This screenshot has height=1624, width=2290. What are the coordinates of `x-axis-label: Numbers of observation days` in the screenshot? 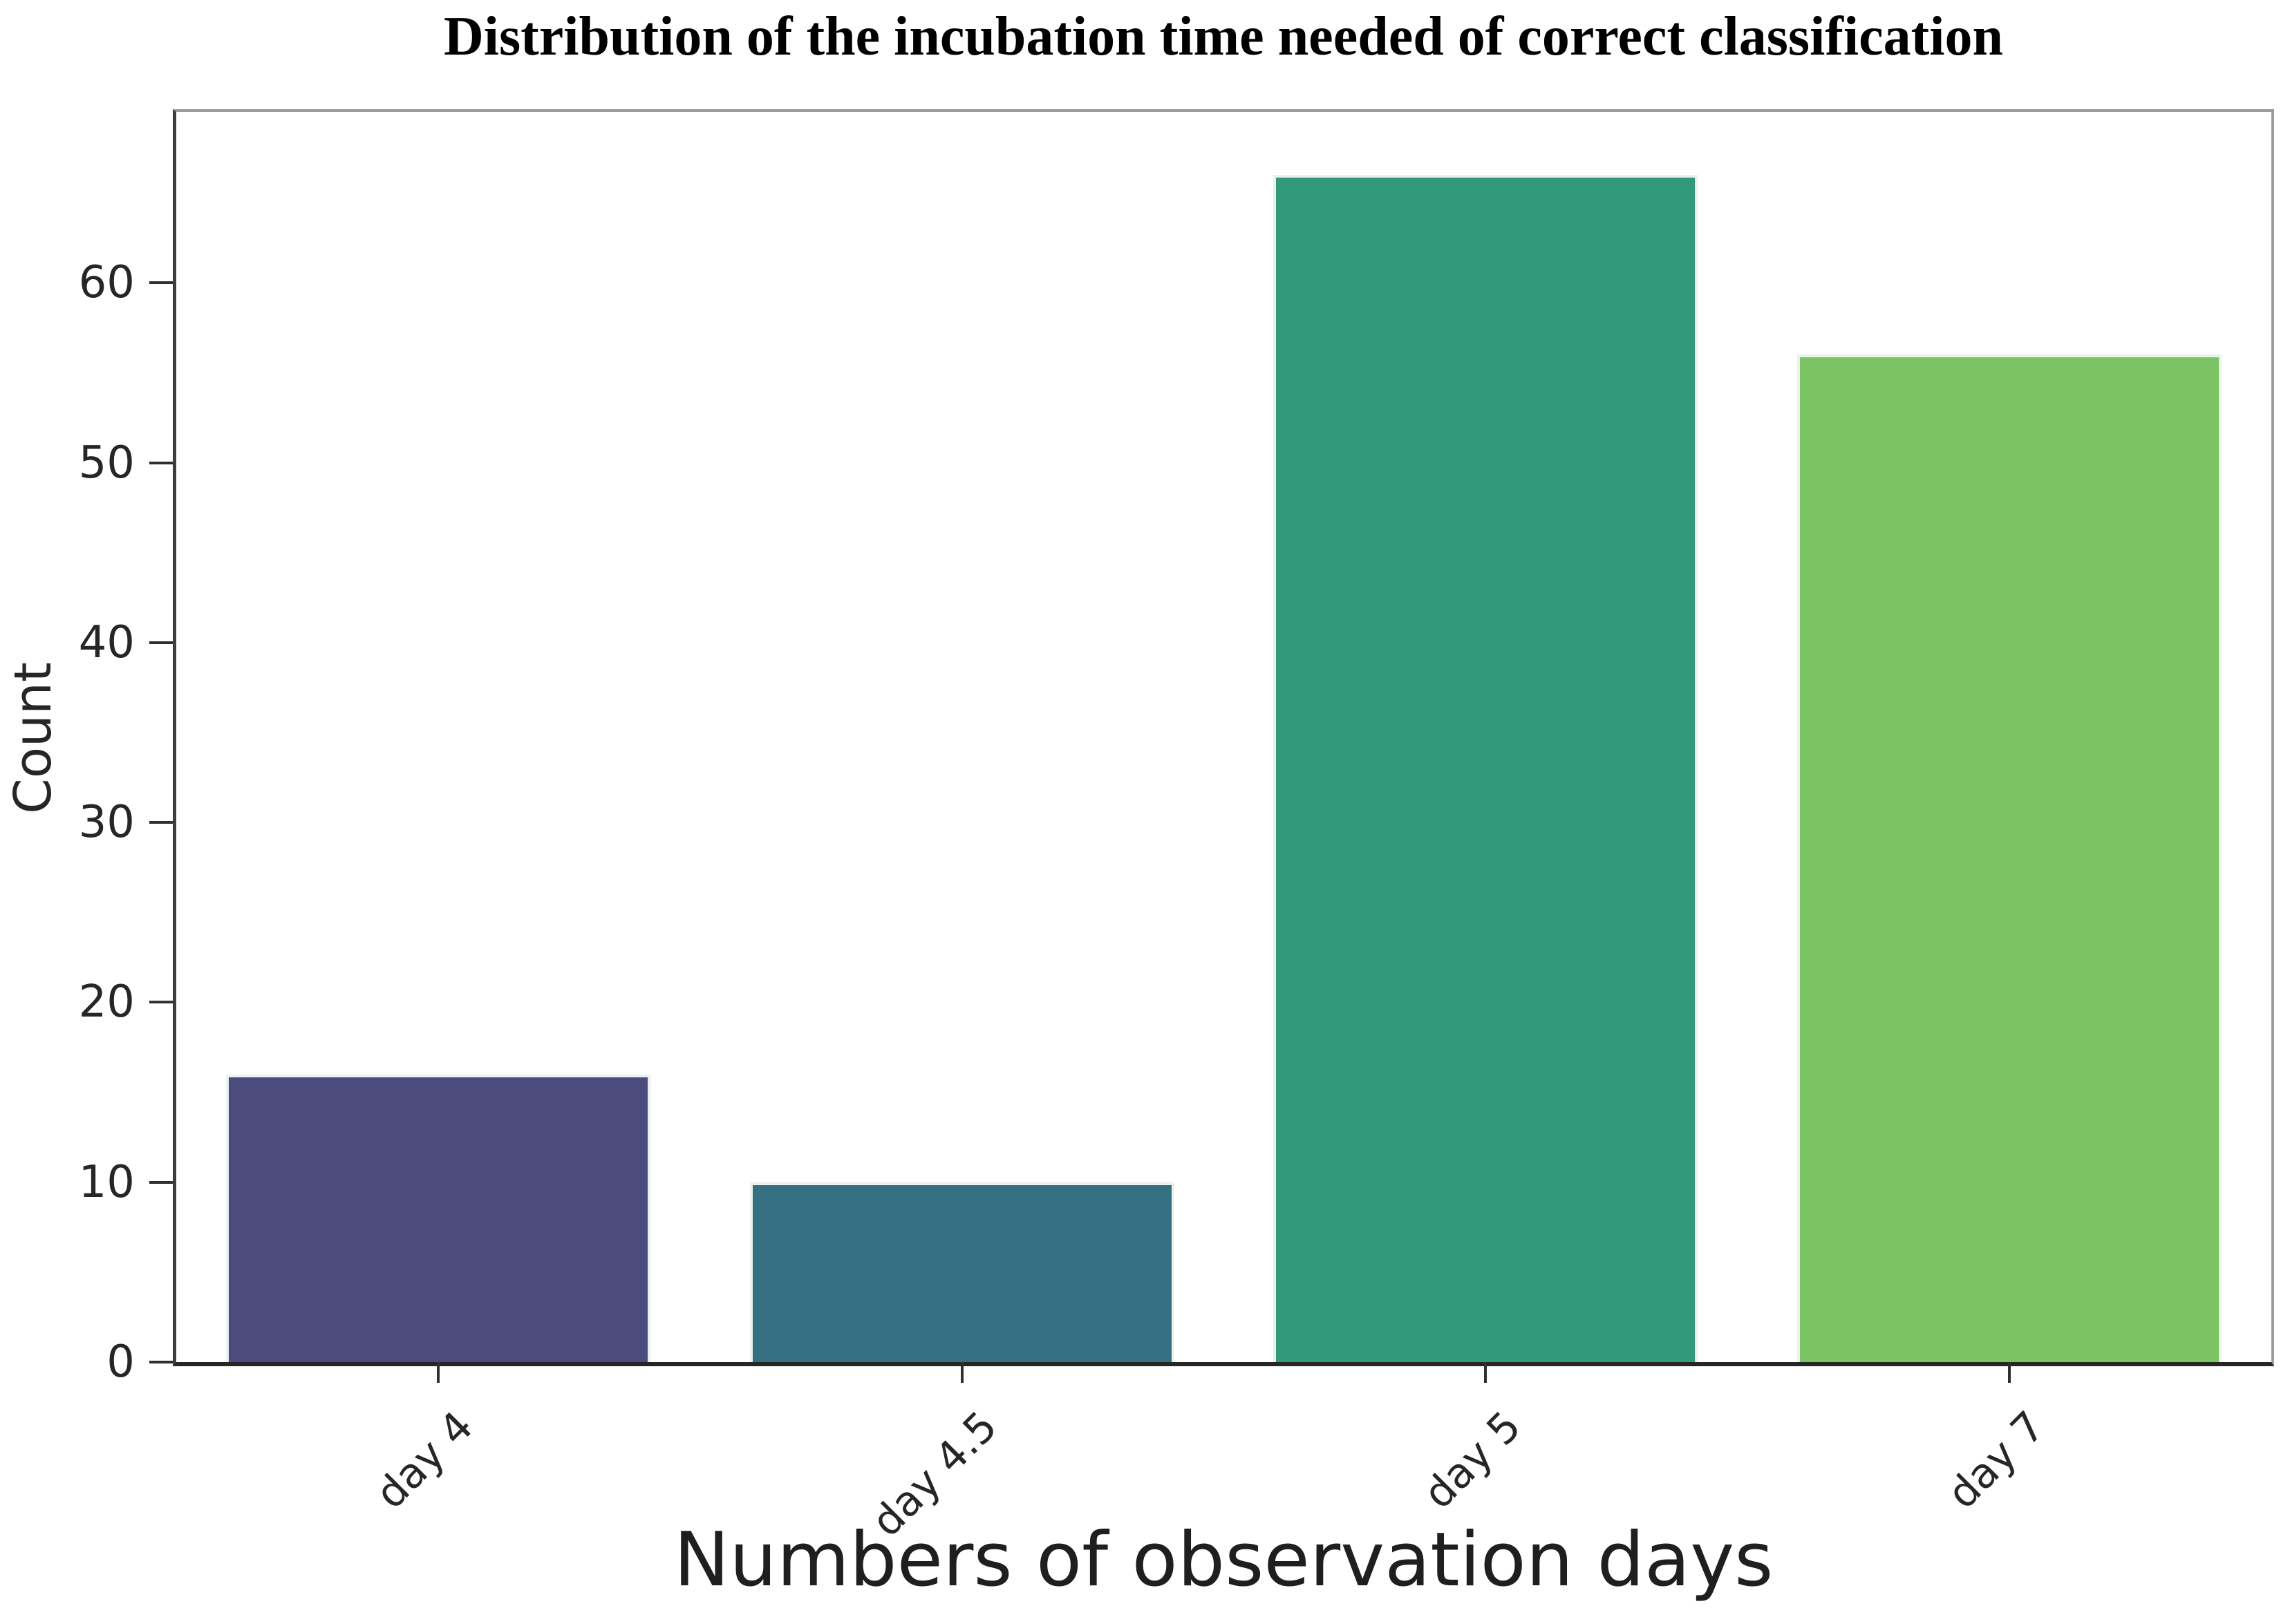 It's located at (1223, 1560).